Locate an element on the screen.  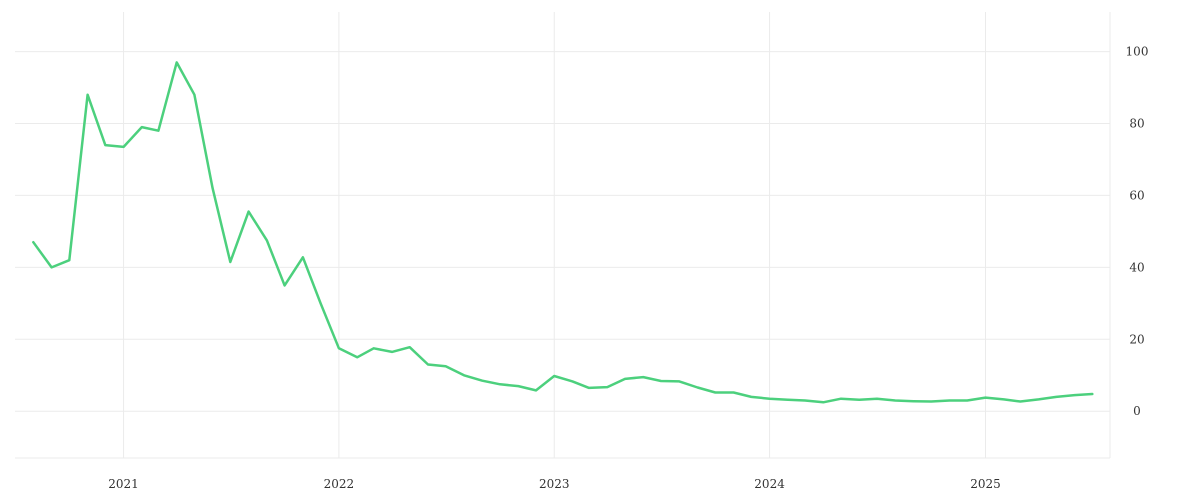
x-tick-label-2024: 2024 is located at coordinates (769, 484).